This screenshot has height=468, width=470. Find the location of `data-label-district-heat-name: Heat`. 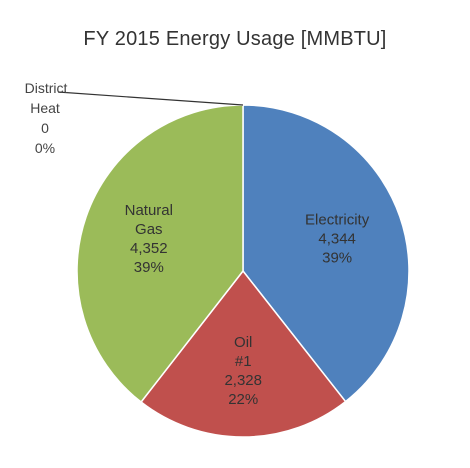

data-label-district-heat-name: Heat is located at coordinates (45, 108).